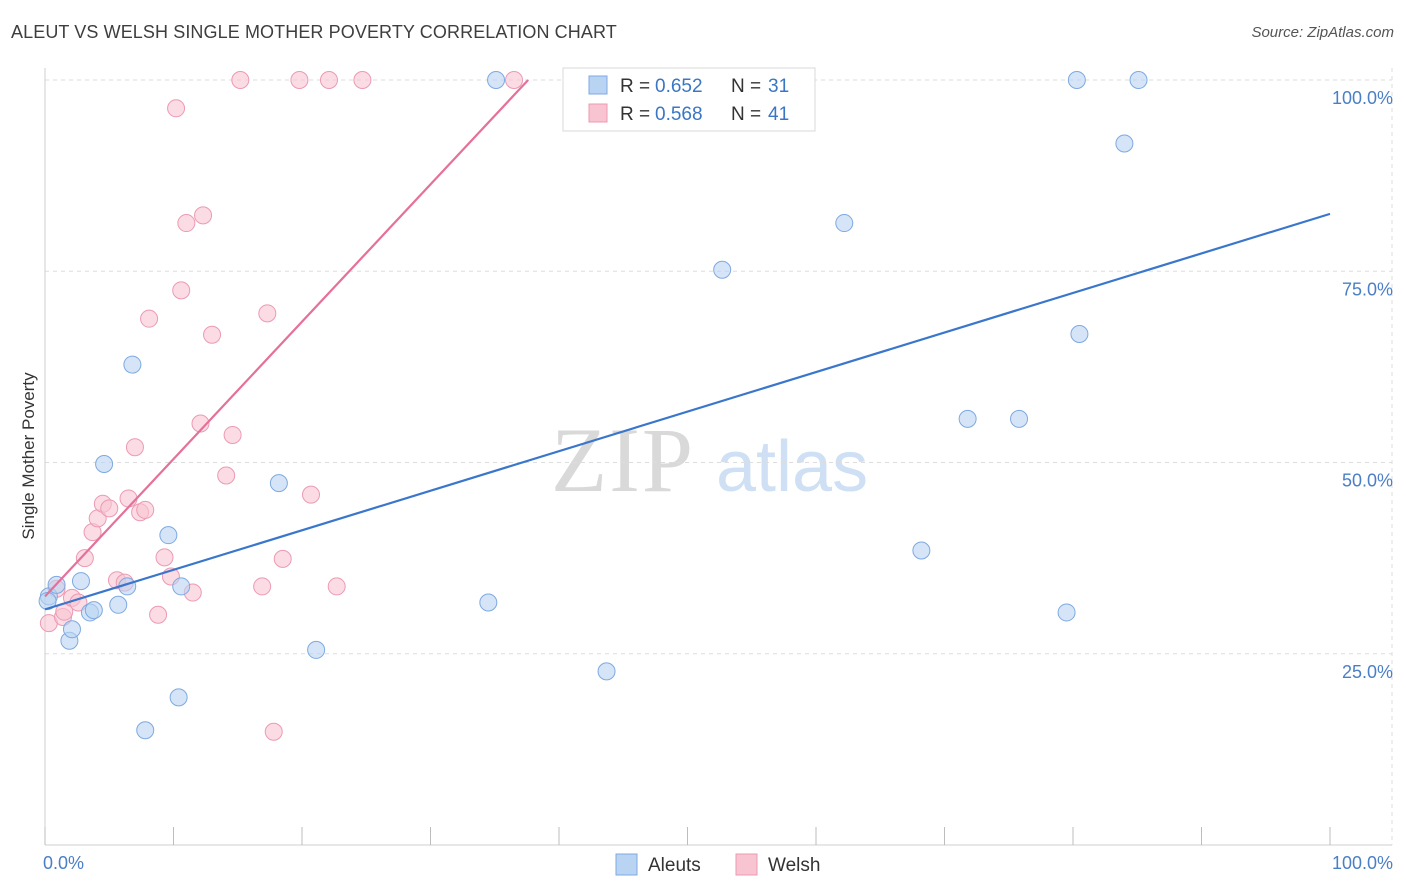 The width and height of the screenshot is (1406, 892). Describe the element at coordinates (1362, 98) in the screenshot. I see `y-tick-label: 100.0%` at that location.